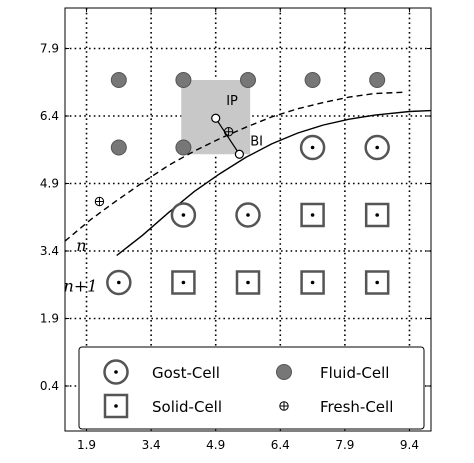 This screenshot has height=463, width=474. Describe the element at coordinates (49, 319) in the screenshot. I see `y-tick-label: 1.9` at that location.